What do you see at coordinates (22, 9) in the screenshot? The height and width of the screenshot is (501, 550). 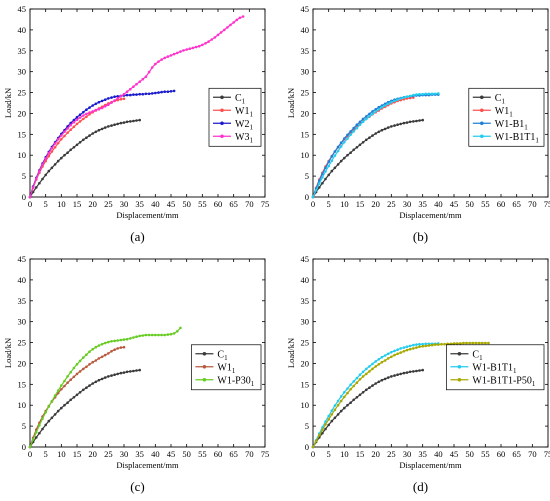 I see `y-tick-label: 45` at bounding box center [22, 9].